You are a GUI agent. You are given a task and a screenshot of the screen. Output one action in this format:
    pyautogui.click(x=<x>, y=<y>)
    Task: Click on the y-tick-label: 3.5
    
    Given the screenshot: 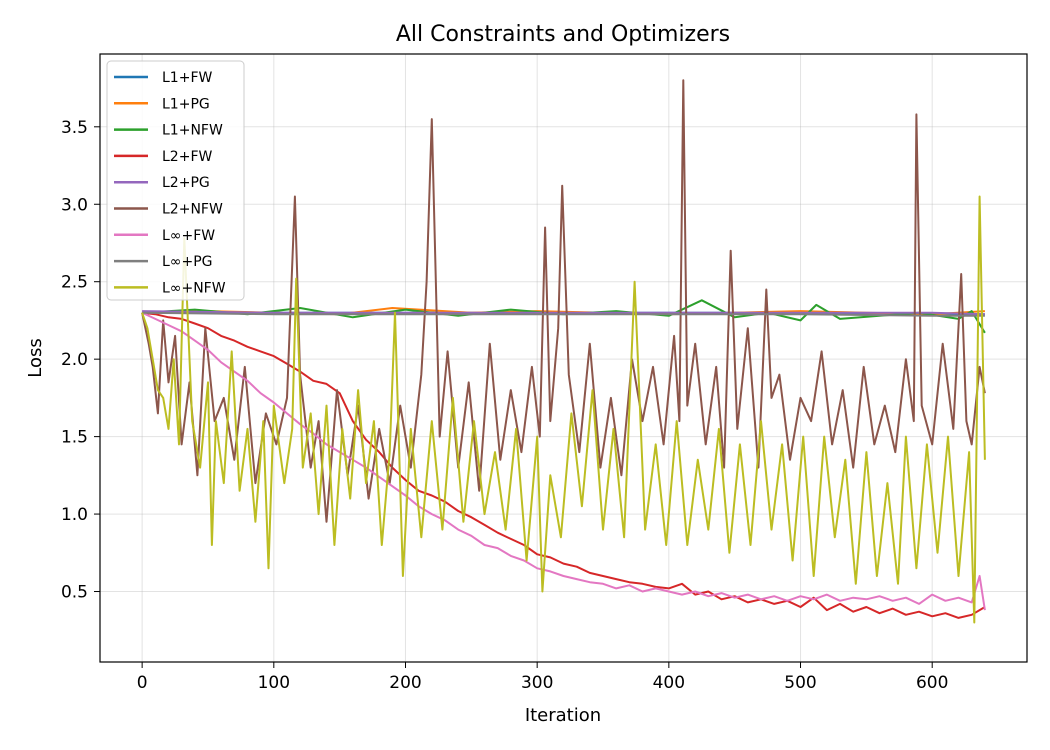 What is the action you would take?
    pyautogui.click(x=74, y=128)
    